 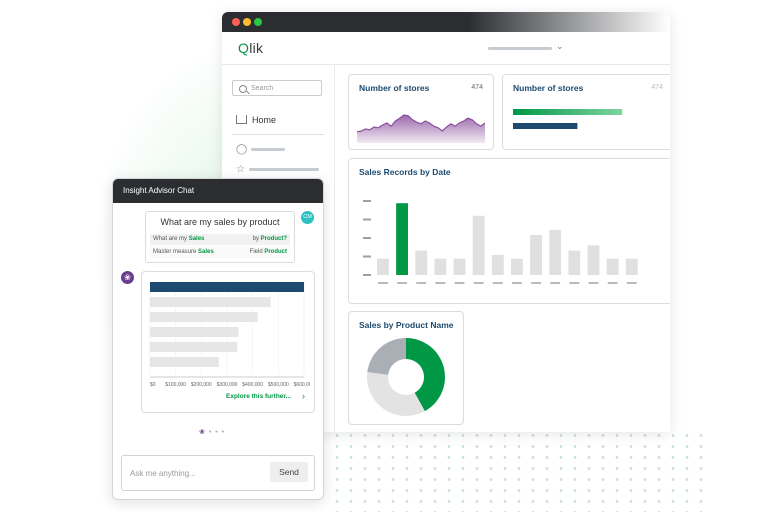 What do you see at coordinates (220, 239) in the screenshot?
I see `interpretation-row: What are my Sales by Product?` at bounding box center [220, 239].